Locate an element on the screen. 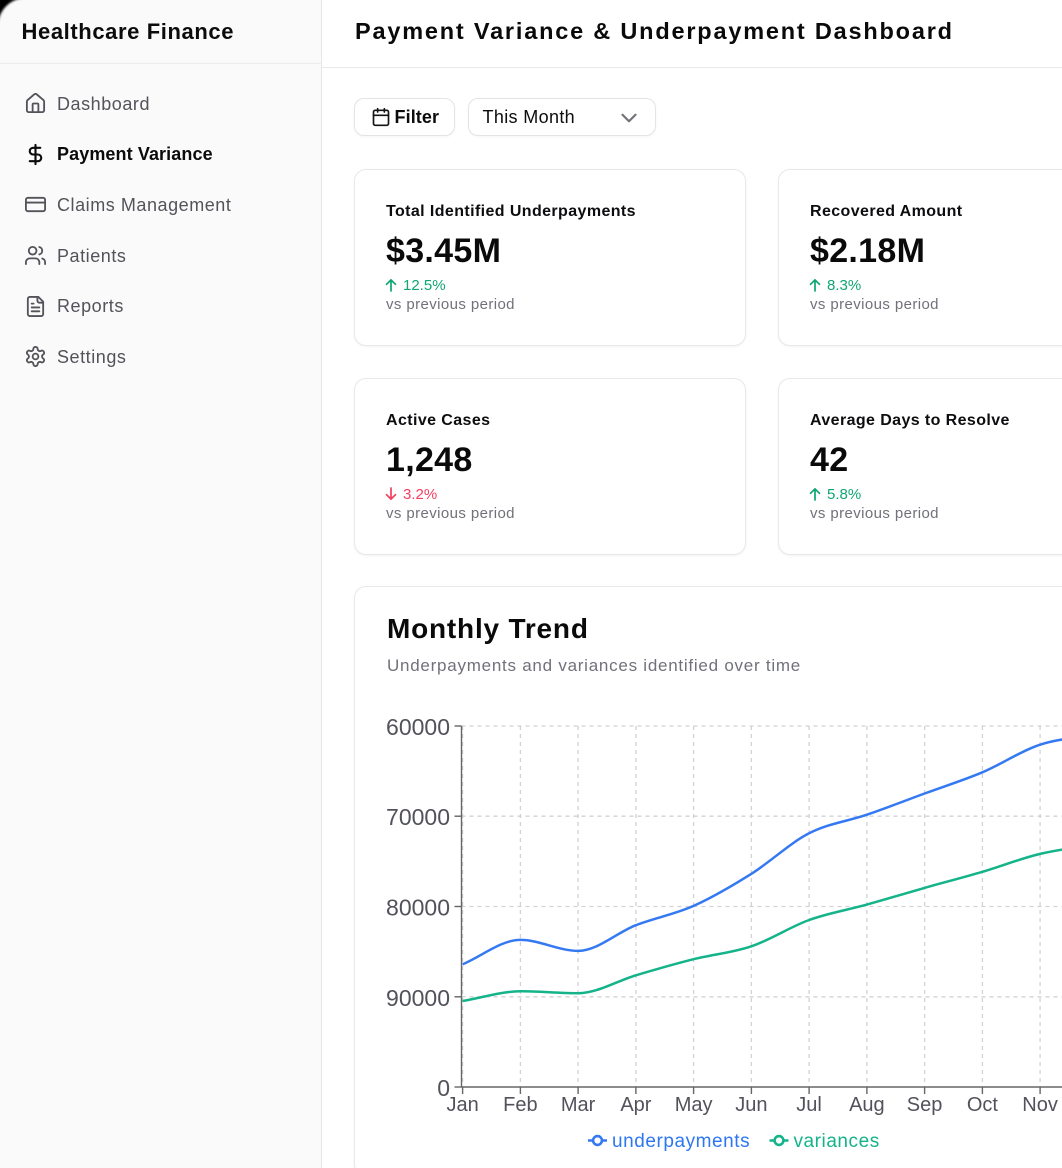  svg-text: 60000 is located at coordinates (418, 727).